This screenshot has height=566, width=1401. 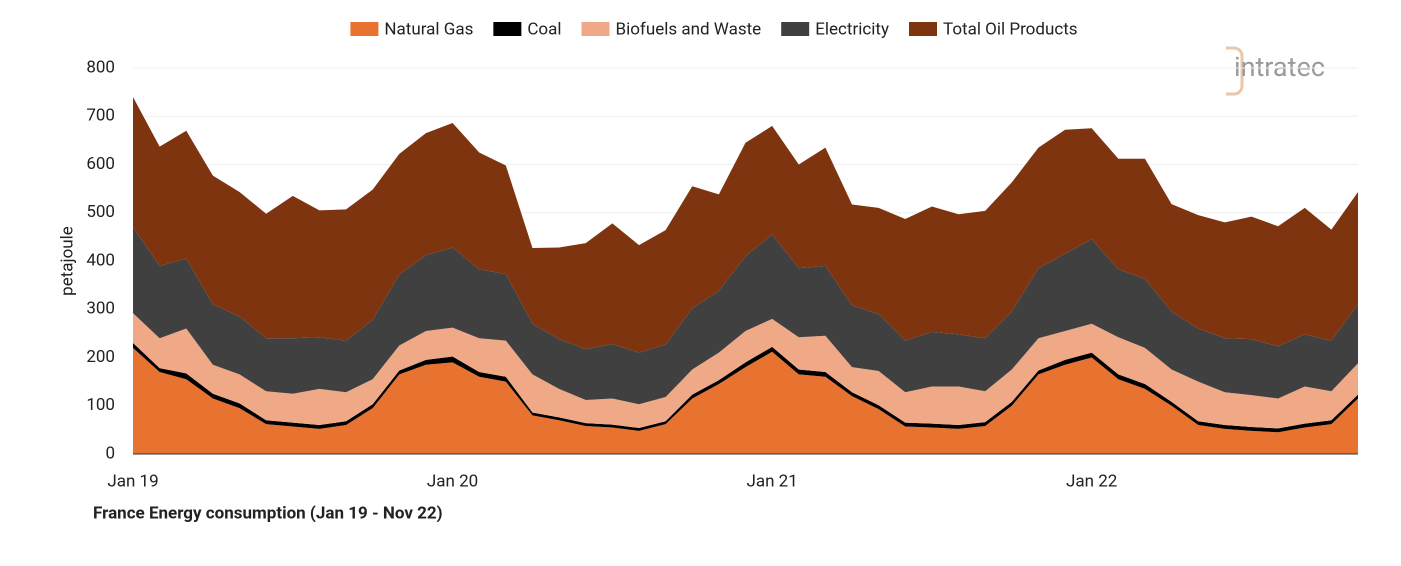 What do you see at coordinates (544, 29) in the screenshot?
I see `legend-label: Coal` at bounding box center [544, 29].